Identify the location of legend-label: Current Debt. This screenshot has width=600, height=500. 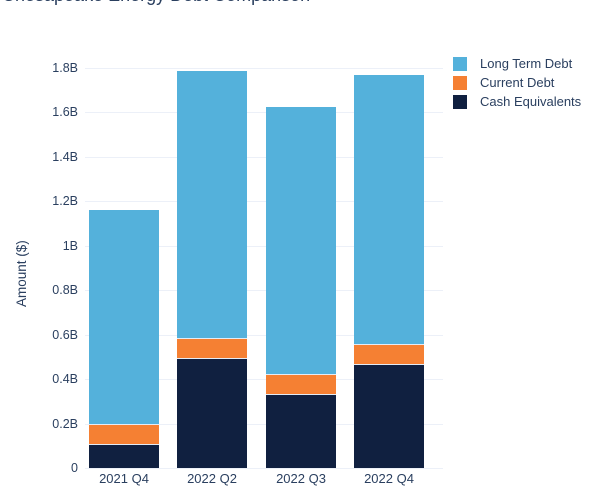
(517, 82).